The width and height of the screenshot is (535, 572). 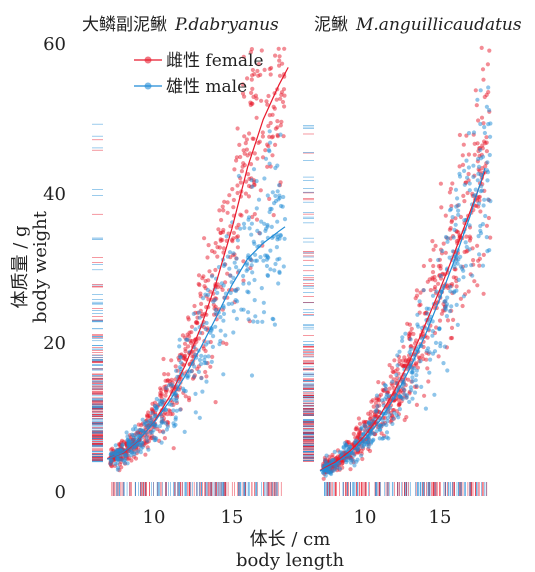 What do you see at coordinates (60, 492) in the screenshot?
I see `y-tick-label: 0` at bounding box center [60, 492].